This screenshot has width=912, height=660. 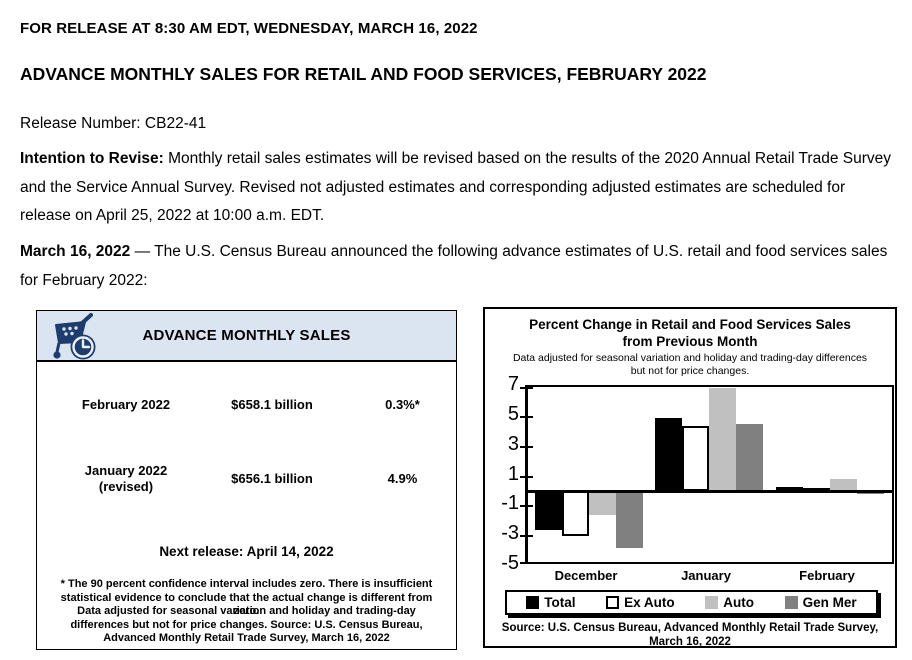 What do you see at coordinates (560, 602) in the screenshot?
I see `legend-label: Total` at bounding box center [560, 602].